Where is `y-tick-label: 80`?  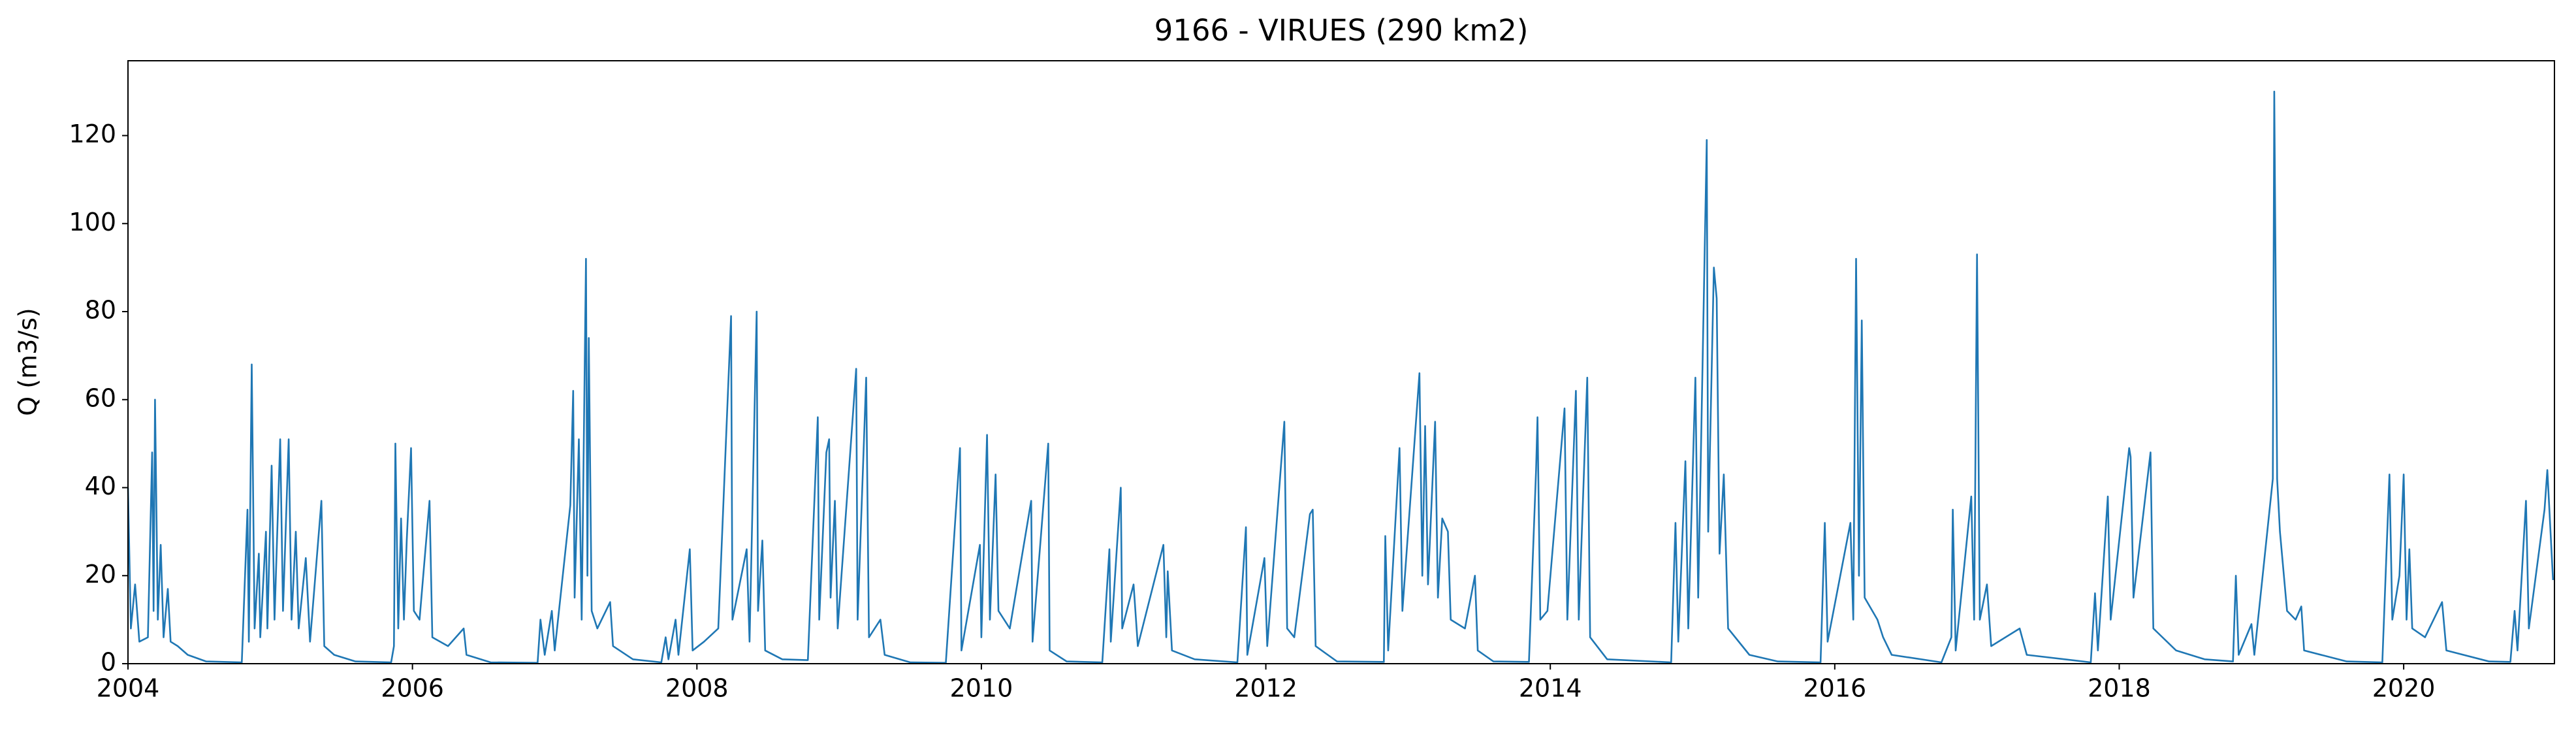
y-tick-label: 80 is located at coordinates (101, 310).